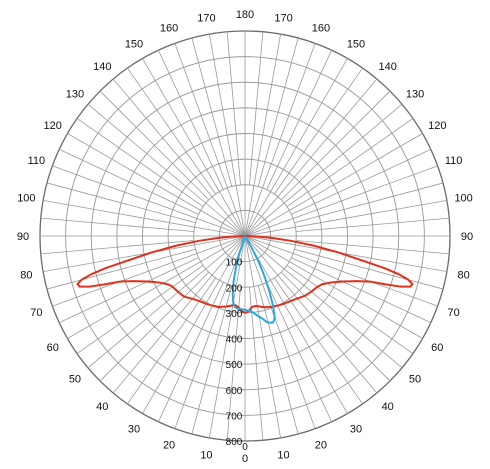  I want to click on angle-label-40: 40, so click(388, 407).